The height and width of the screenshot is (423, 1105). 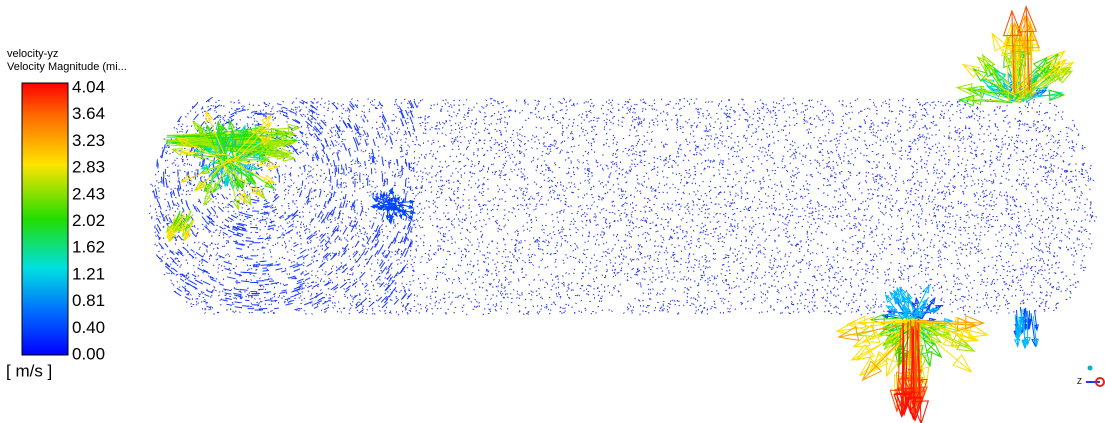 What do you see at coordinates (88, 247) in the screenshot?
I see `legend-tick: 1.62` at bounding box center [88, 247].